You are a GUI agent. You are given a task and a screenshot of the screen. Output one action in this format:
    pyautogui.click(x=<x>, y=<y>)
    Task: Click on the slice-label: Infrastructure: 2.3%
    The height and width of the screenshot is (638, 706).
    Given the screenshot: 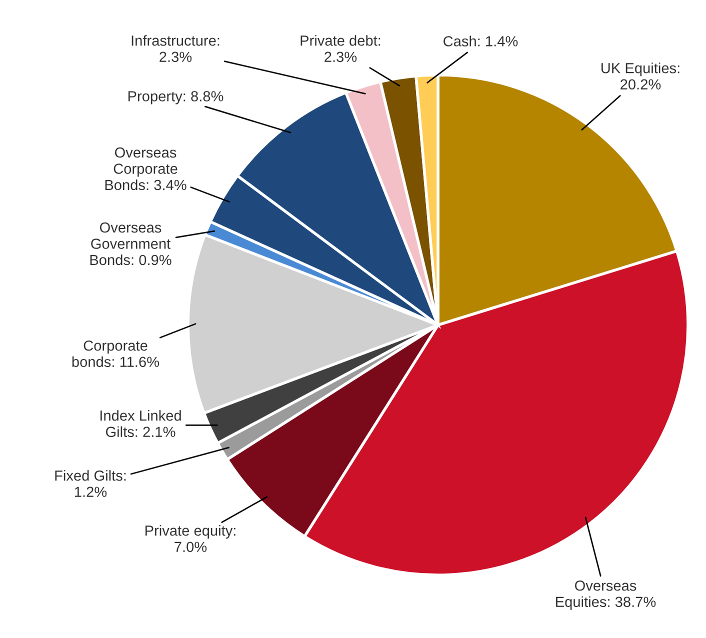 What is the action you would take?
    pyautogui.click(x=176, y=48)
    